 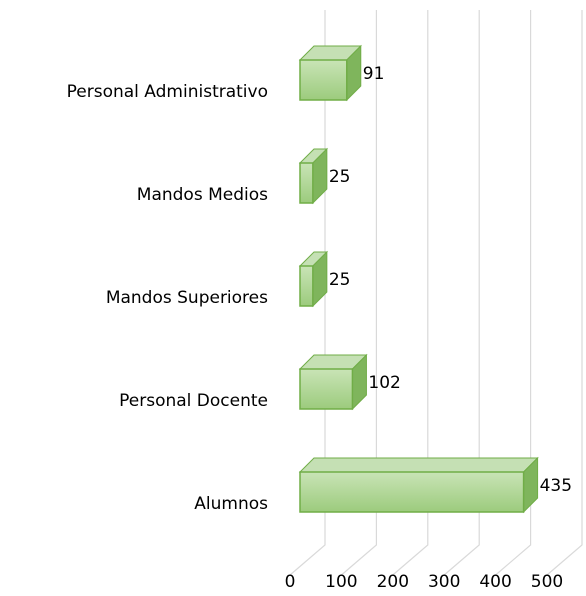 I want to click on x-tick-label: 100, so click(x=341, y=582).